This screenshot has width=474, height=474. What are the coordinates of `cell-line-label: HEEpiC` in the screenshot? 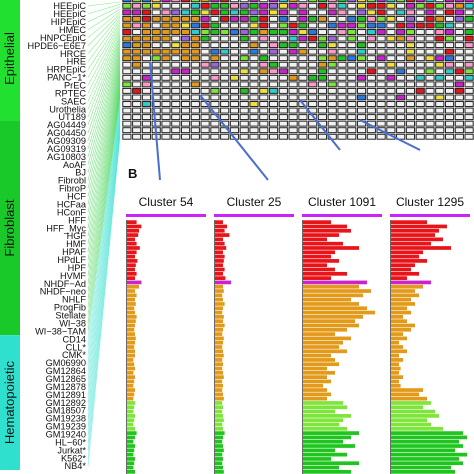 It's located at (69, 14).